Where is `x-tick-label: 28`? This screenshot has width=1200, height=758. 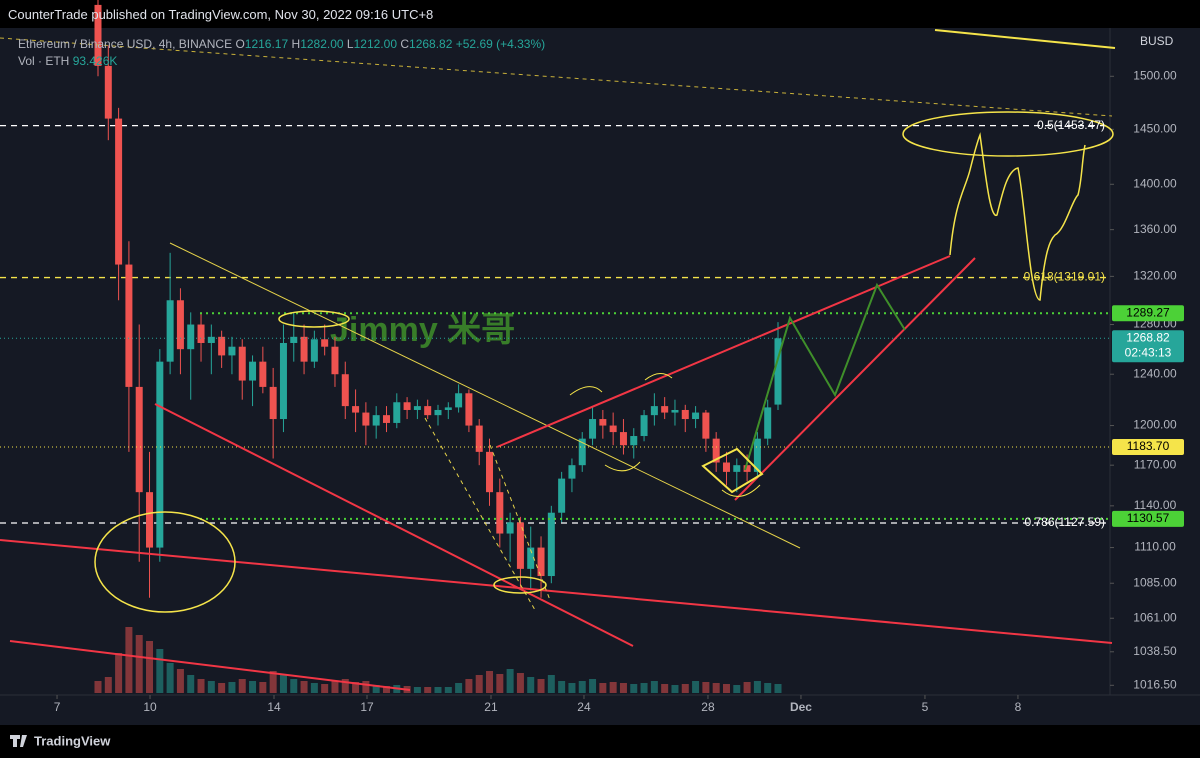 x-tick-label: 28 is located at coordinates (708, 707).